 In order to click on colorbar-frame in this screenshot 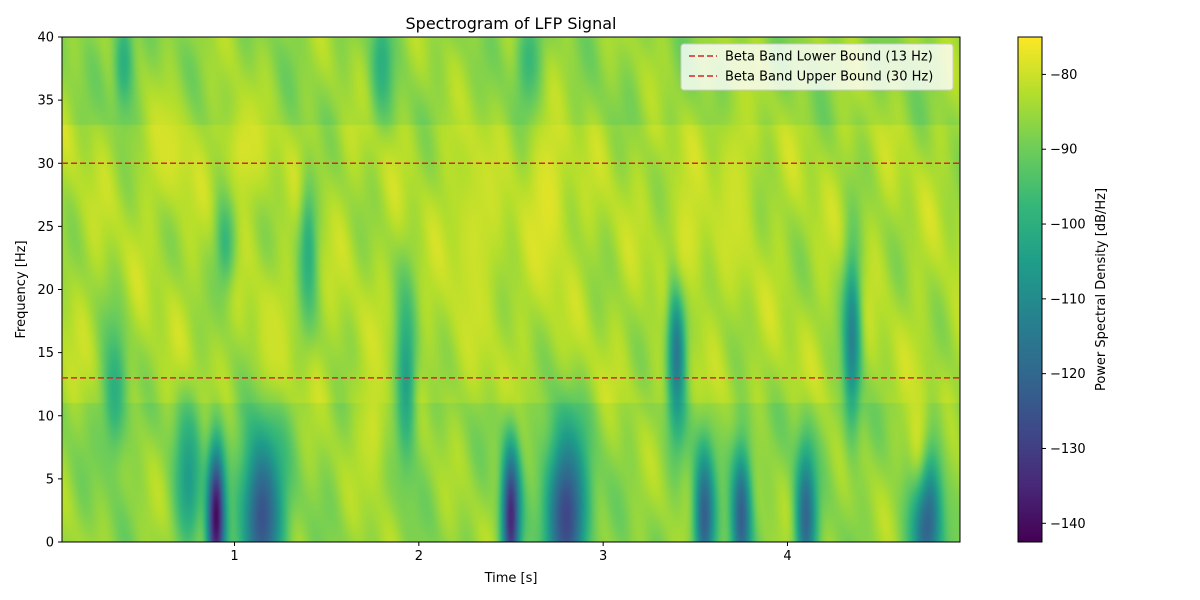, I will do `click(1030, 289)`.